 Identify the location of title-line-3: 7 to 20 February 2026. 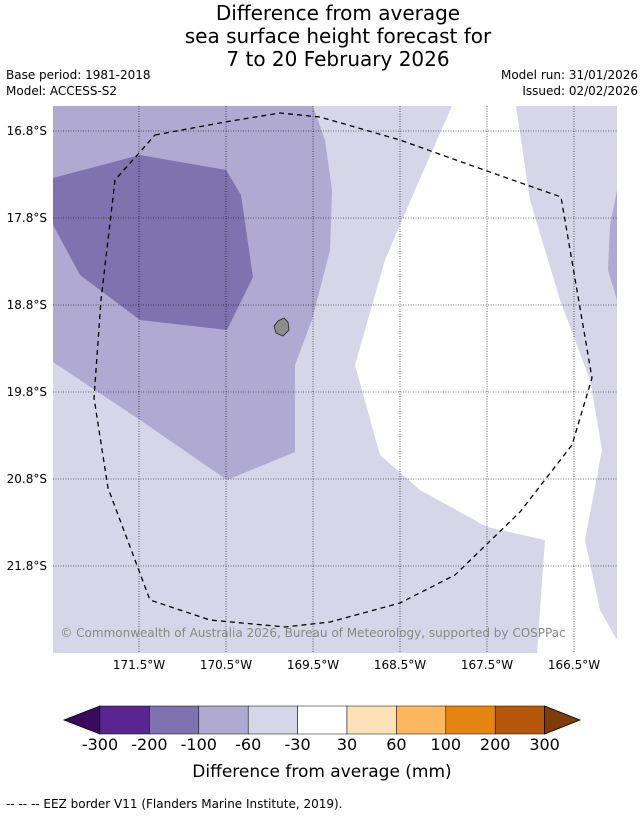
(338, 59).